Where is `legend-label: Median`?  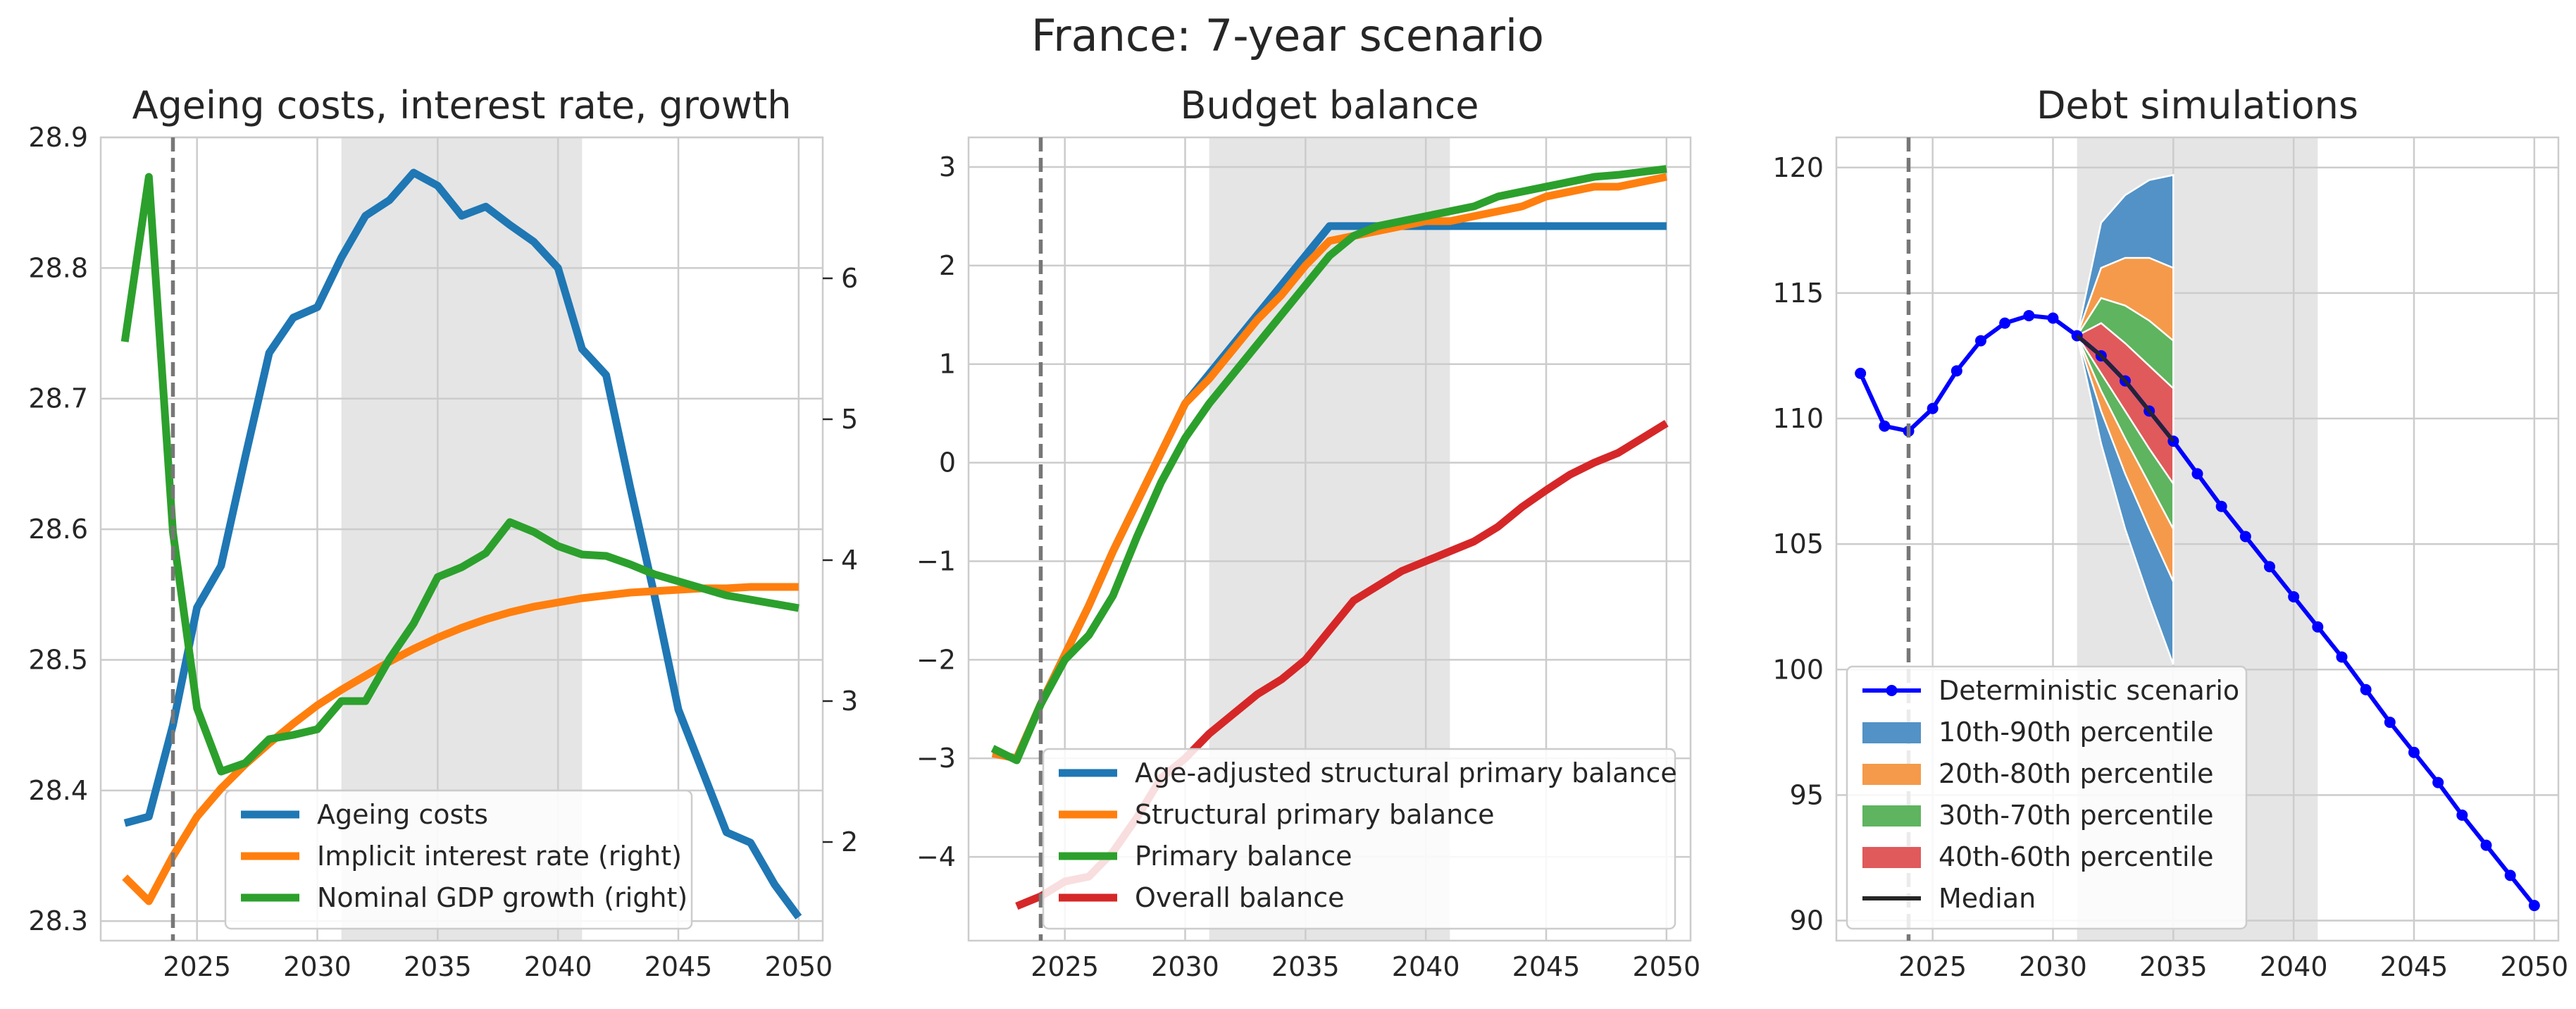 legend-label: Median is located at coordinates (1987, 899).